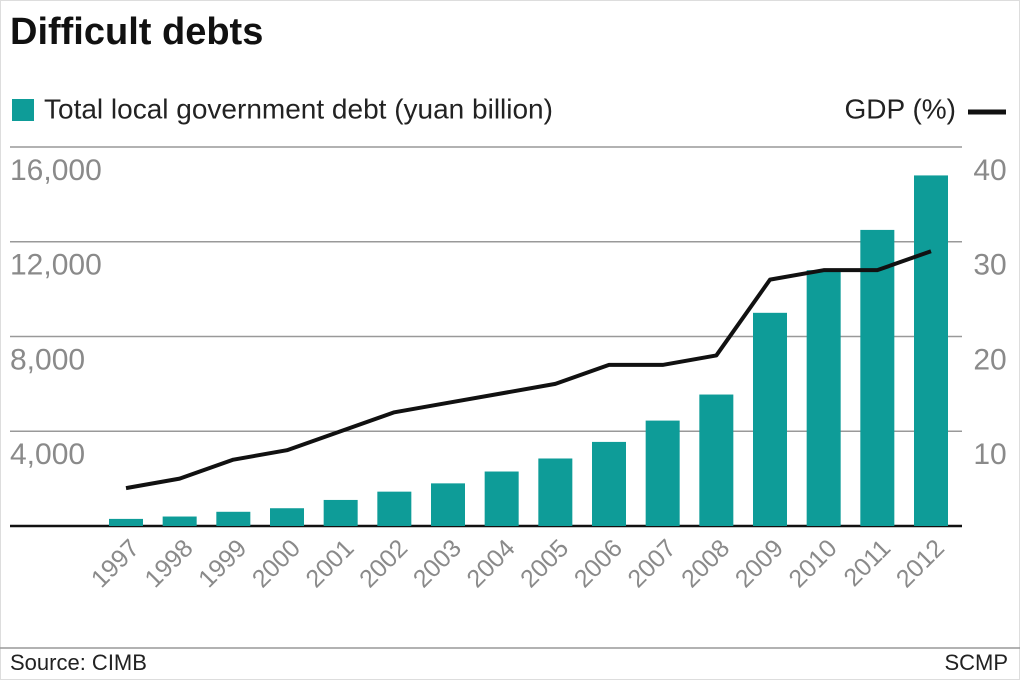 This screenshot has height=680, width=1020. Describe the element at coordinates (490, 563) in the screenshot. I see `x-tick-label: 2004` at that location.